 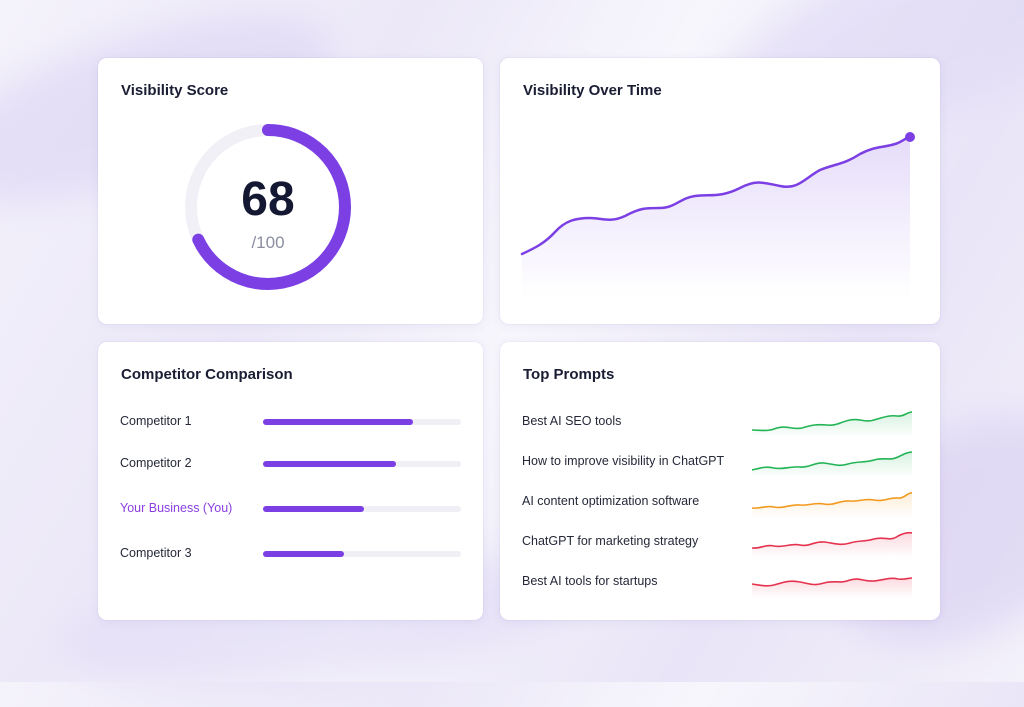 I want to click on trend-area, so click(x=716, y=217).